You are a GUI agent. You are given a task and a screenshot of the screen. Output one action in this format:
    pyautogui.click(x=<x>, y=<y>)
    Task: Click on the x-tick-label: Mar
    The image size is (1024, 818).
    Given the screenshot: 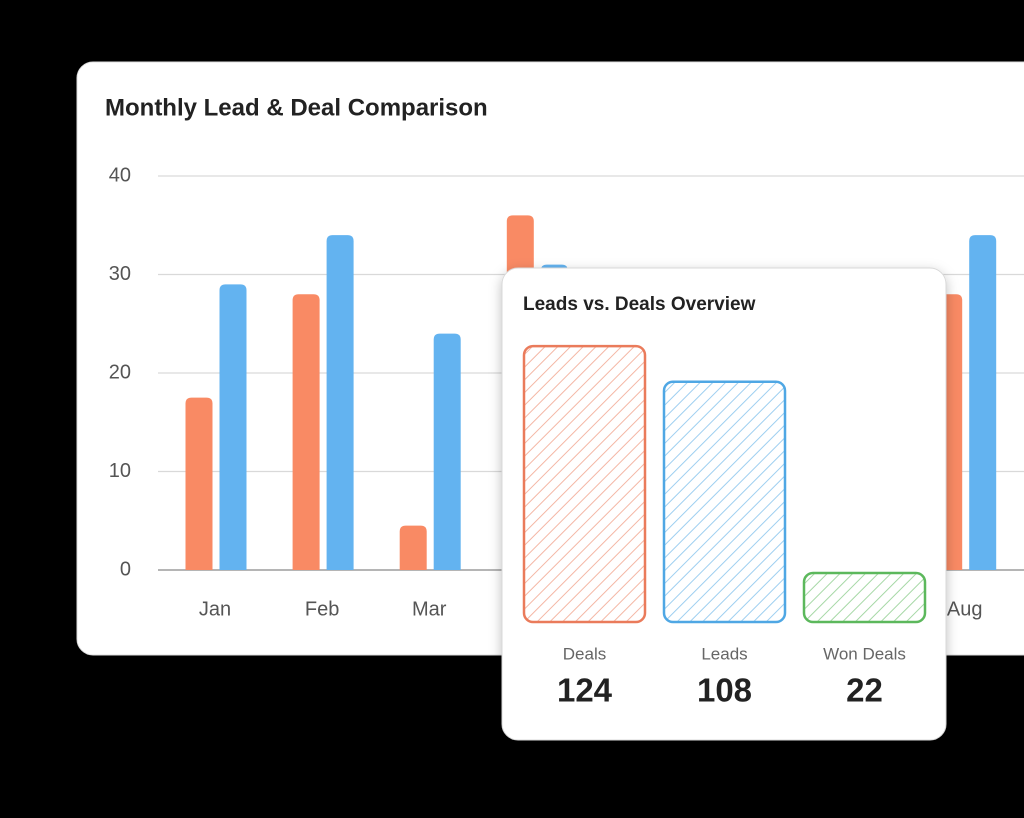 What is the action you would take?
    pyautogui.click(x=429, y=609)
    